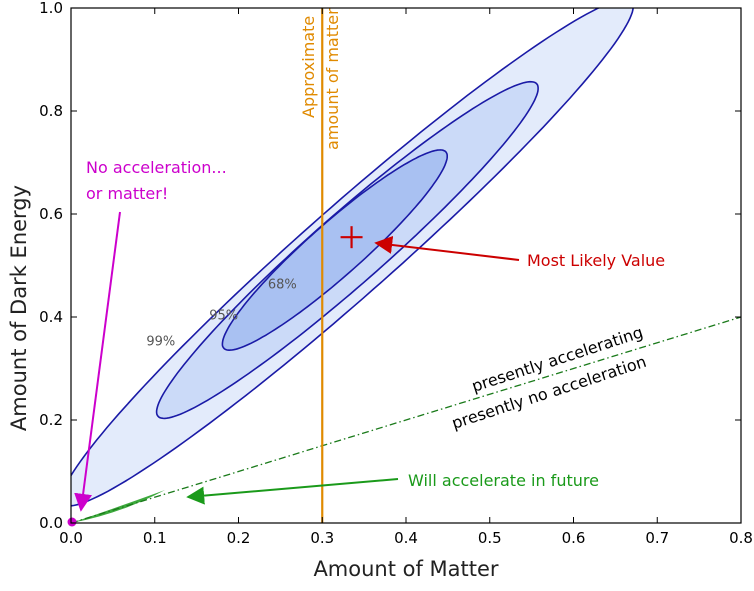 This screenshot has height=591, width=754. What do you see at coordinates (282, 285) in the screenshot?
I see `contour-label-68: 68%` at bounding box center [282, 285].